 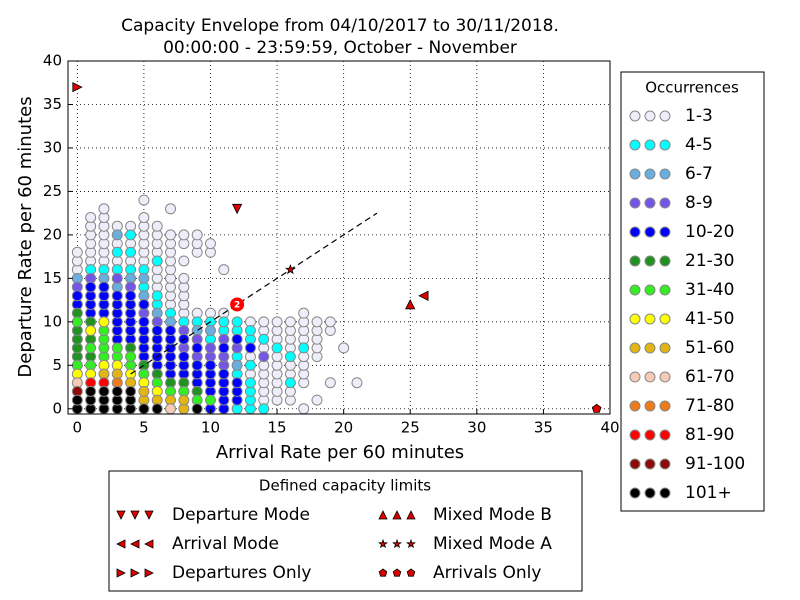 I want to click on legend-label: 4-5, so click(x=699, y=145).